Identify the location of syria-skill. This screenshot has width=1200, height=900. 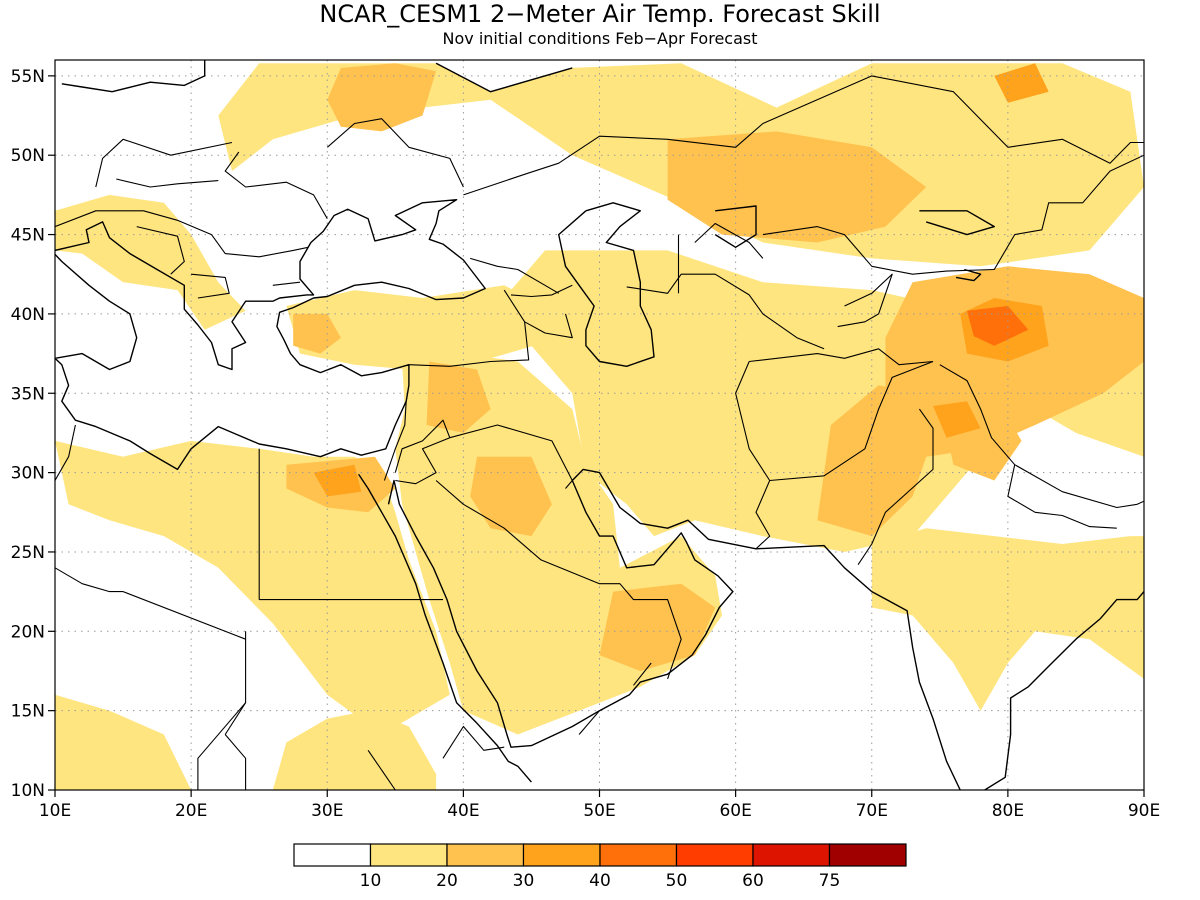
(458, 397).